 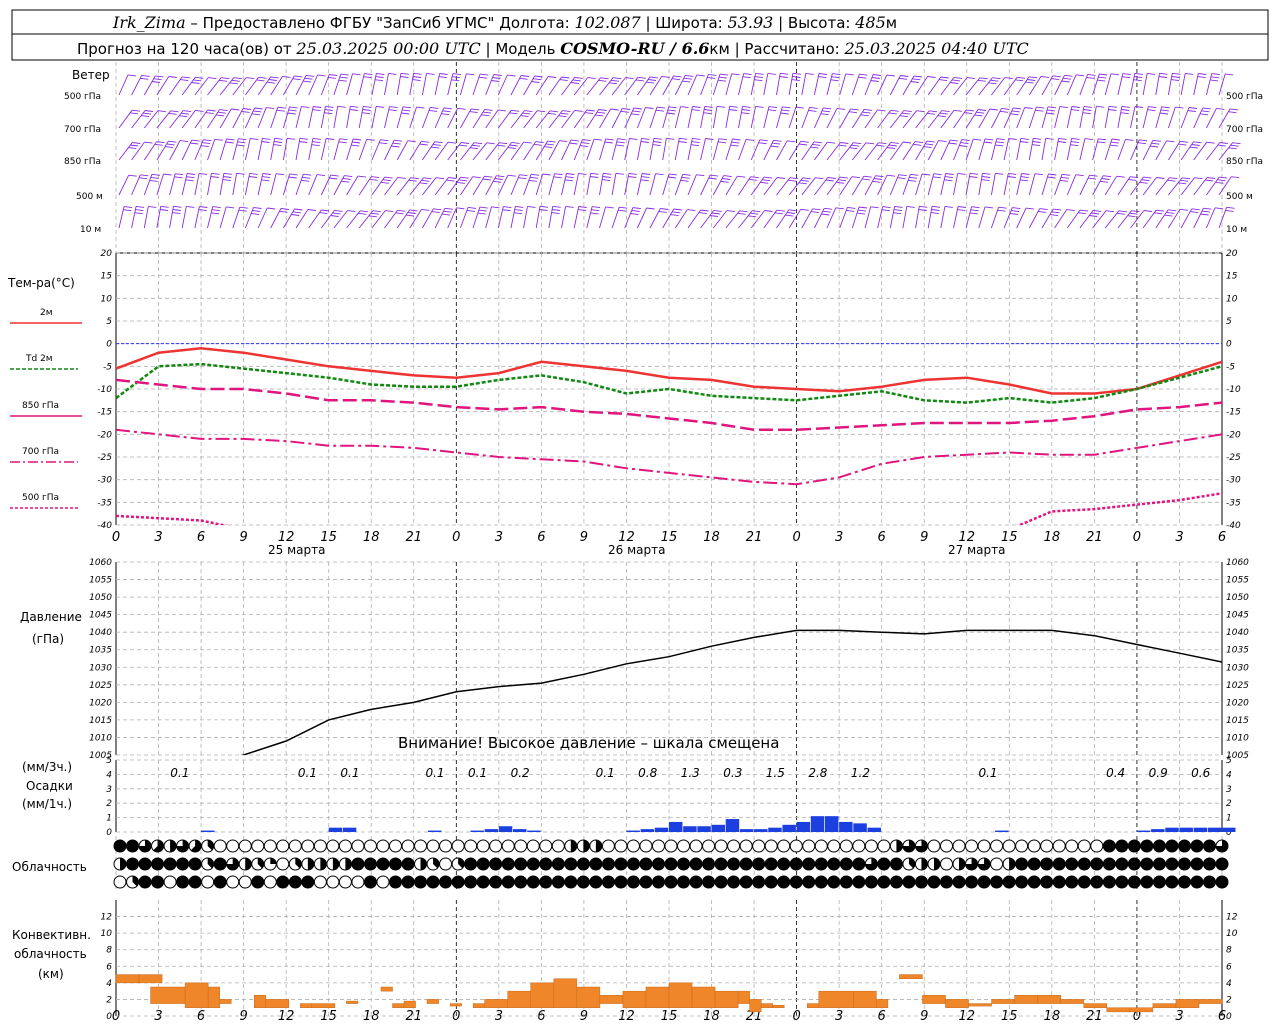 What do you see at coordinates (1009, 537) in the screenshot?
I see `x-tick-label: 15` at bounding box center [1009, 537].